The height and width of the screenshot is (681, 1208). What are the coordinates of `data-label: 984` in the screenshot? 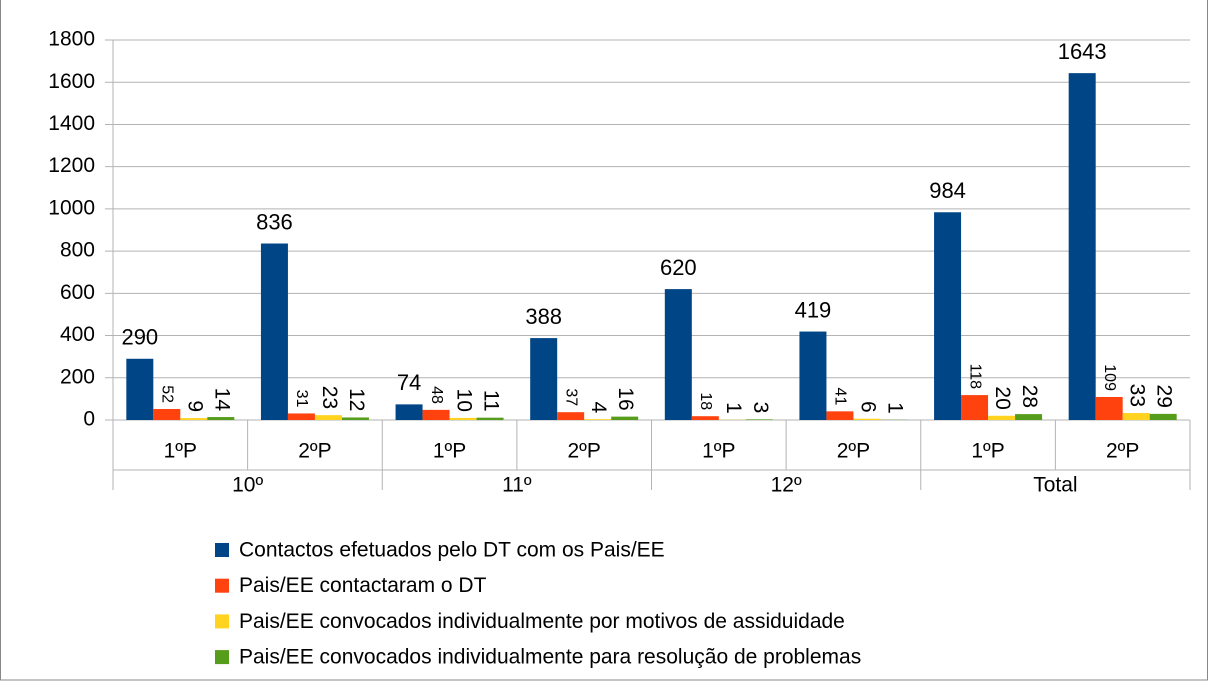 It's located at (947, 190).